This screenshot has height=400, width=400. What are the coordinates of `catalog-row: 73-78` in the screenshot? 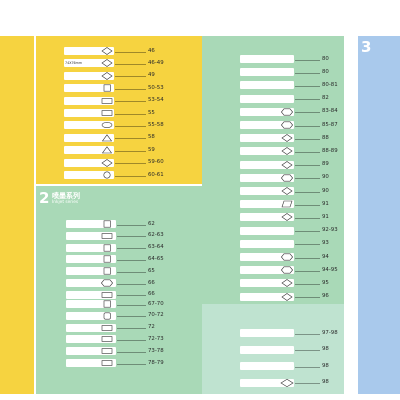 It's located at (101, 351).